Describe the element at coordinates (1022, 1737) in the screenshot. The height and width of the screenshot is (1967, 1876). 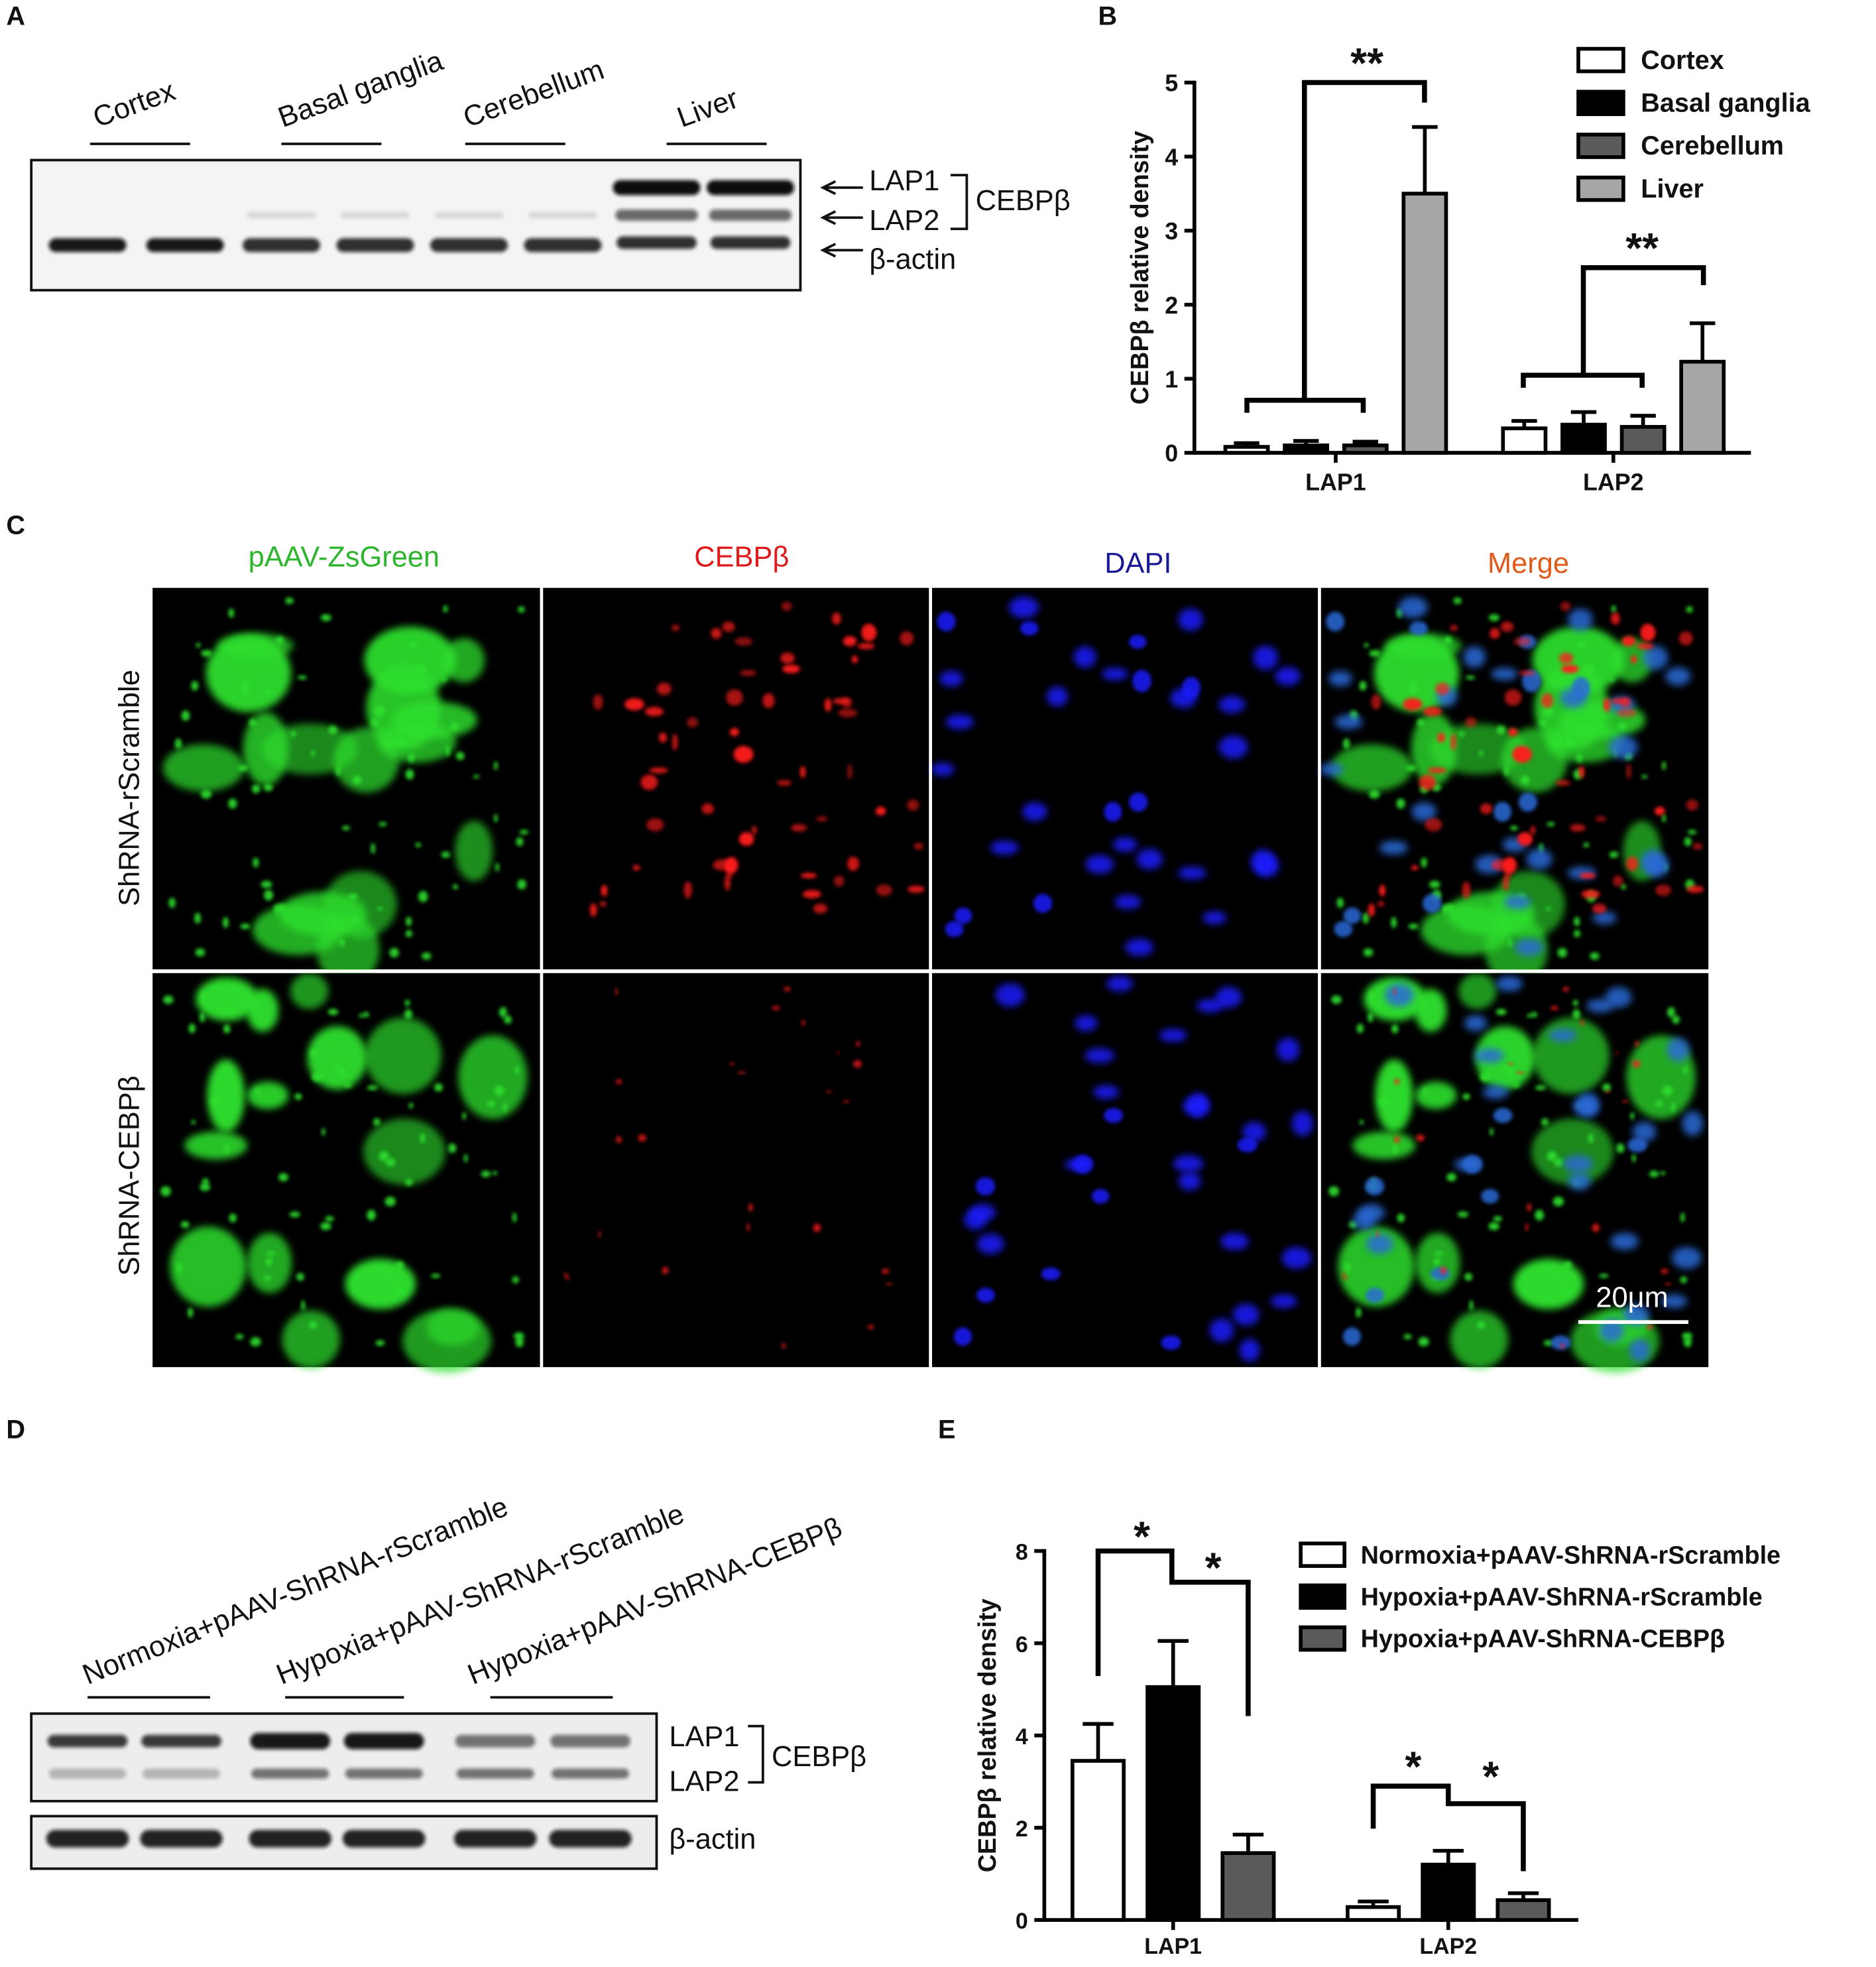
I see `y-tick-label: 4` at that location.